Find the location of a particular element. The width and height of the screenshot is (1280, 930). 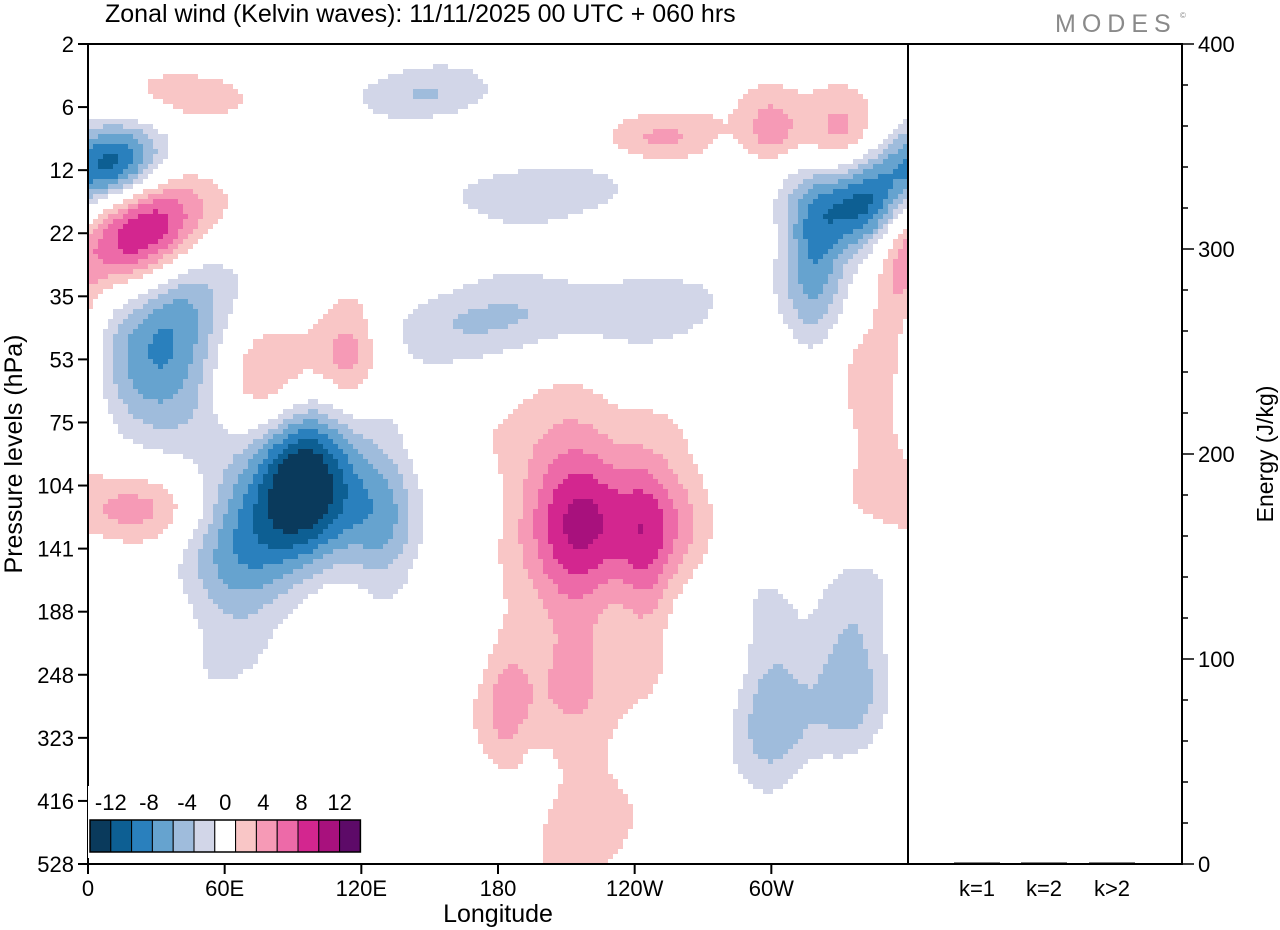

colorbar-swatch is located at coordinates (204, 836).